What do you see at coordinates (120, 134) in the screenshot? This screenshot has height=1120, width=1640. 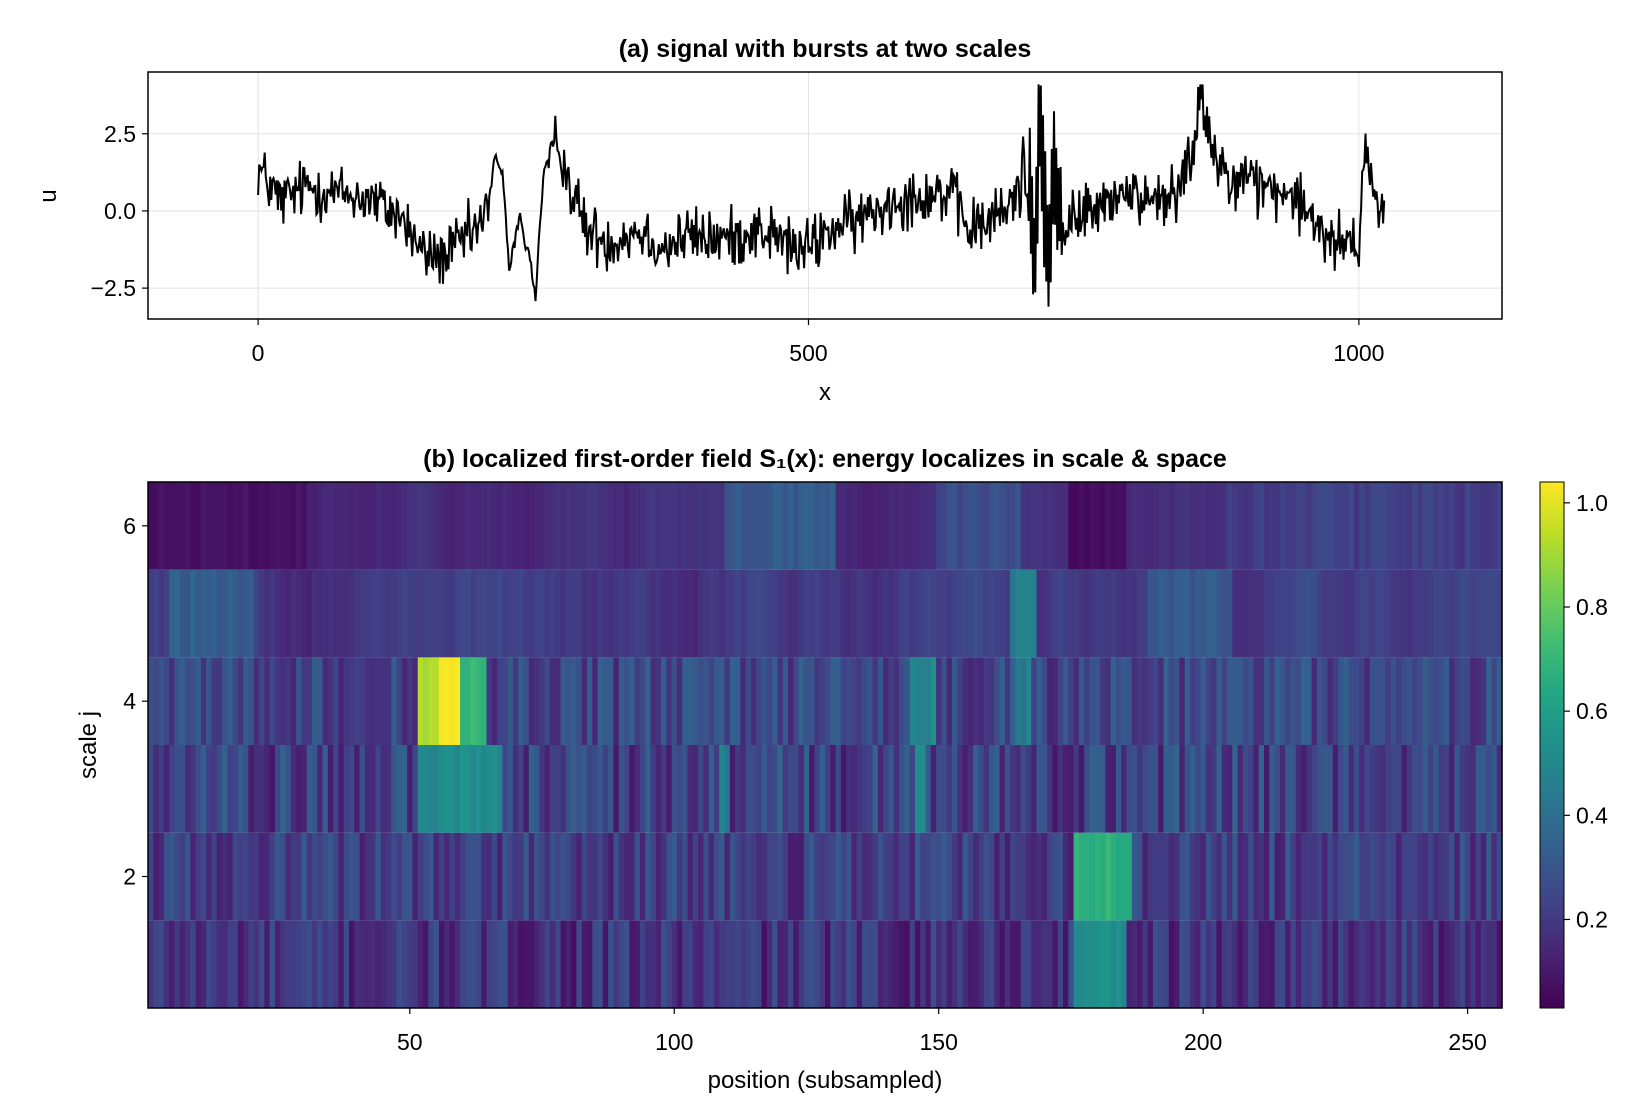 I see `y-tick-label: 2.5` at bounding box center [120, 134].